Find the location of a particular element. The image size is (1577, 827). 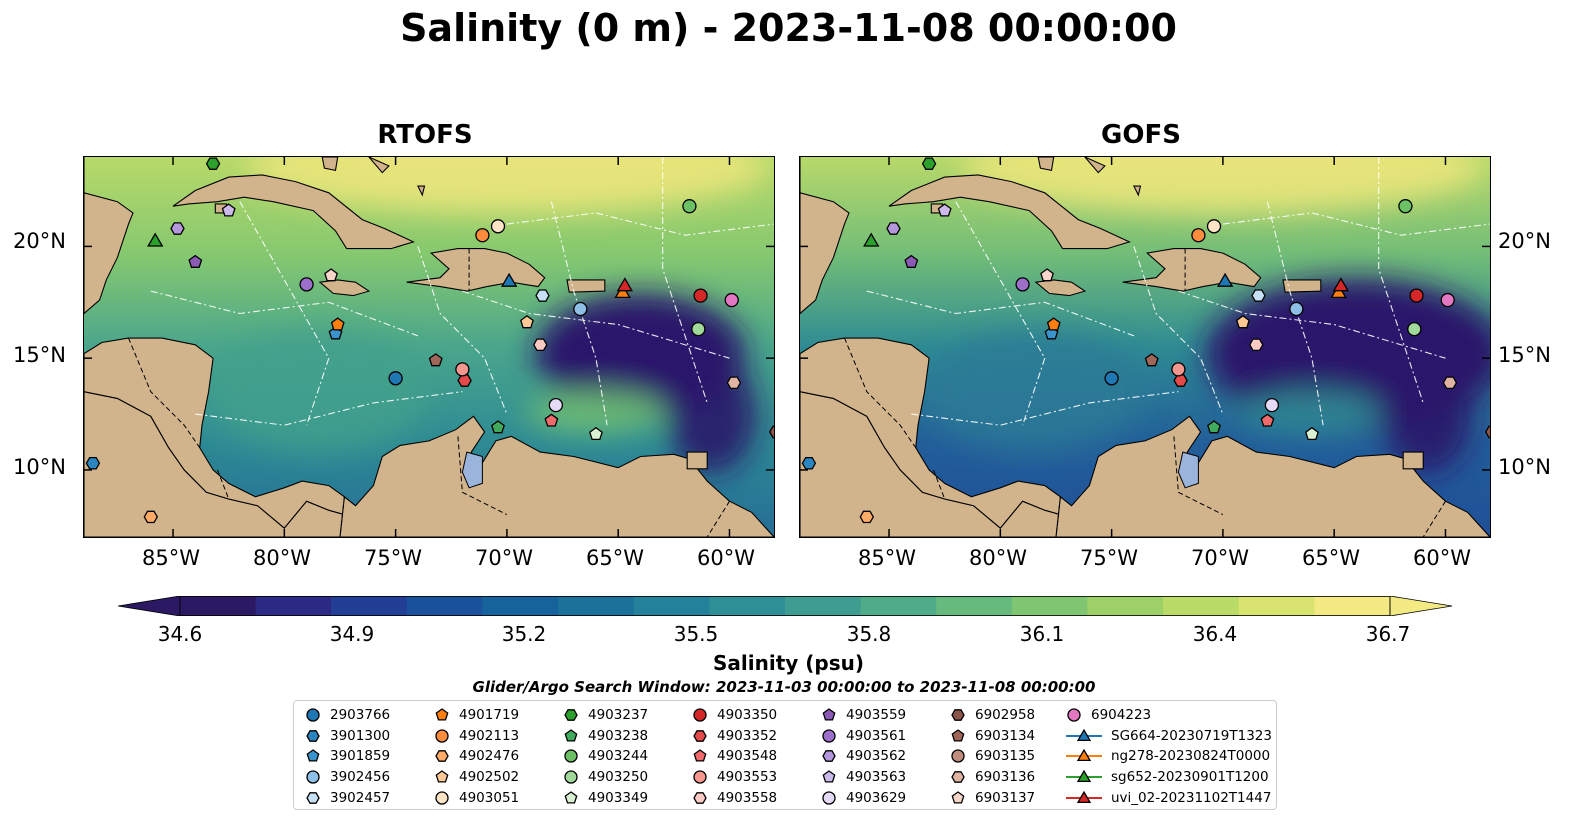

legend-label: 4903561 is located at coordinates (876, 735).